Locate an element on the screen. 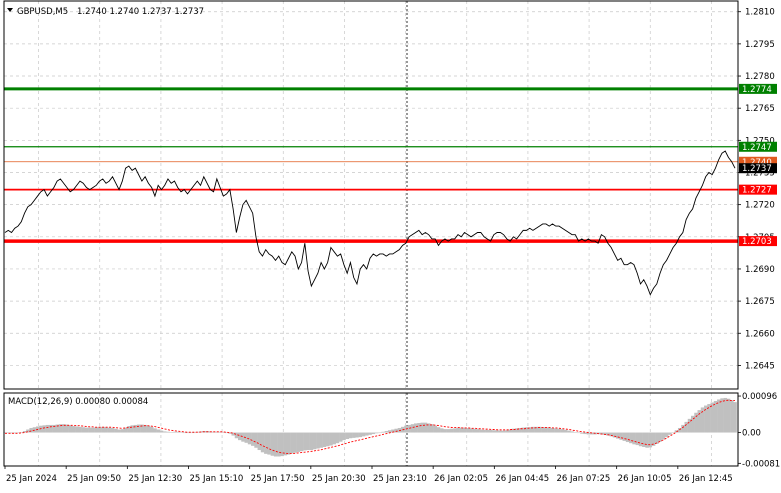  symbol-dropdown-arrow-icon is located at coordinates (10, 10).